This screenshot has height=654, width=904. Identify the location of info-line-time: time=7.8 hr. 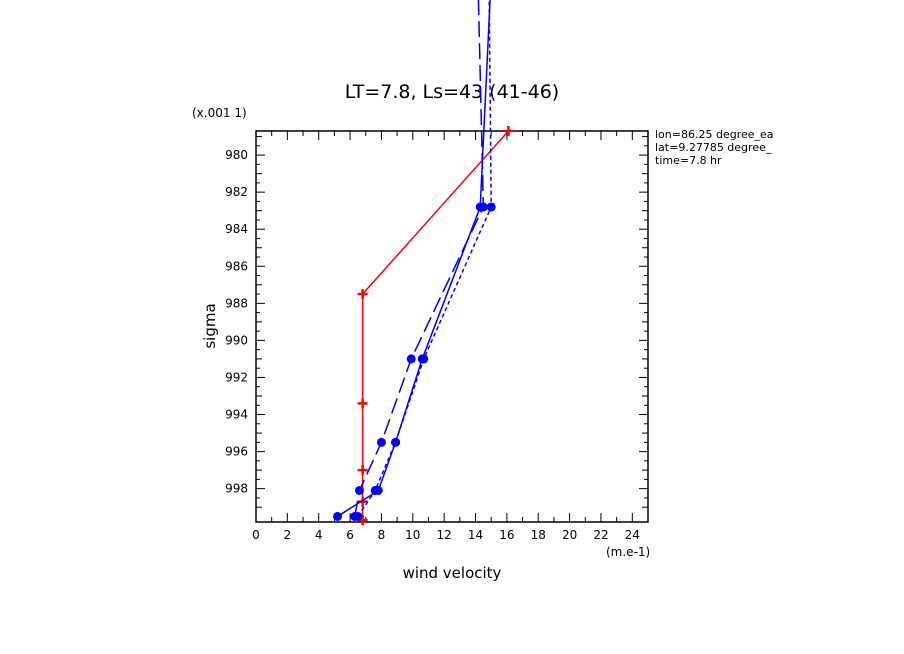
(688, 160).